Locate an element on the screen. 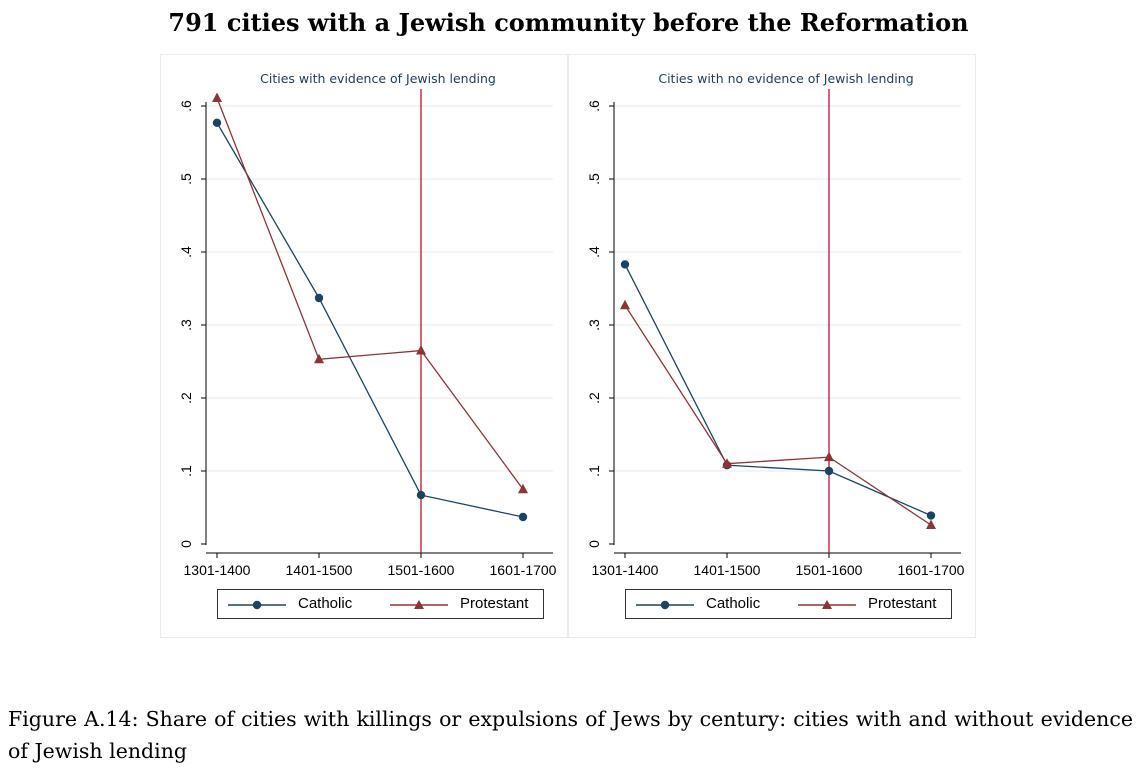  right-series-protestant-line is located at coordinates (778, 415).